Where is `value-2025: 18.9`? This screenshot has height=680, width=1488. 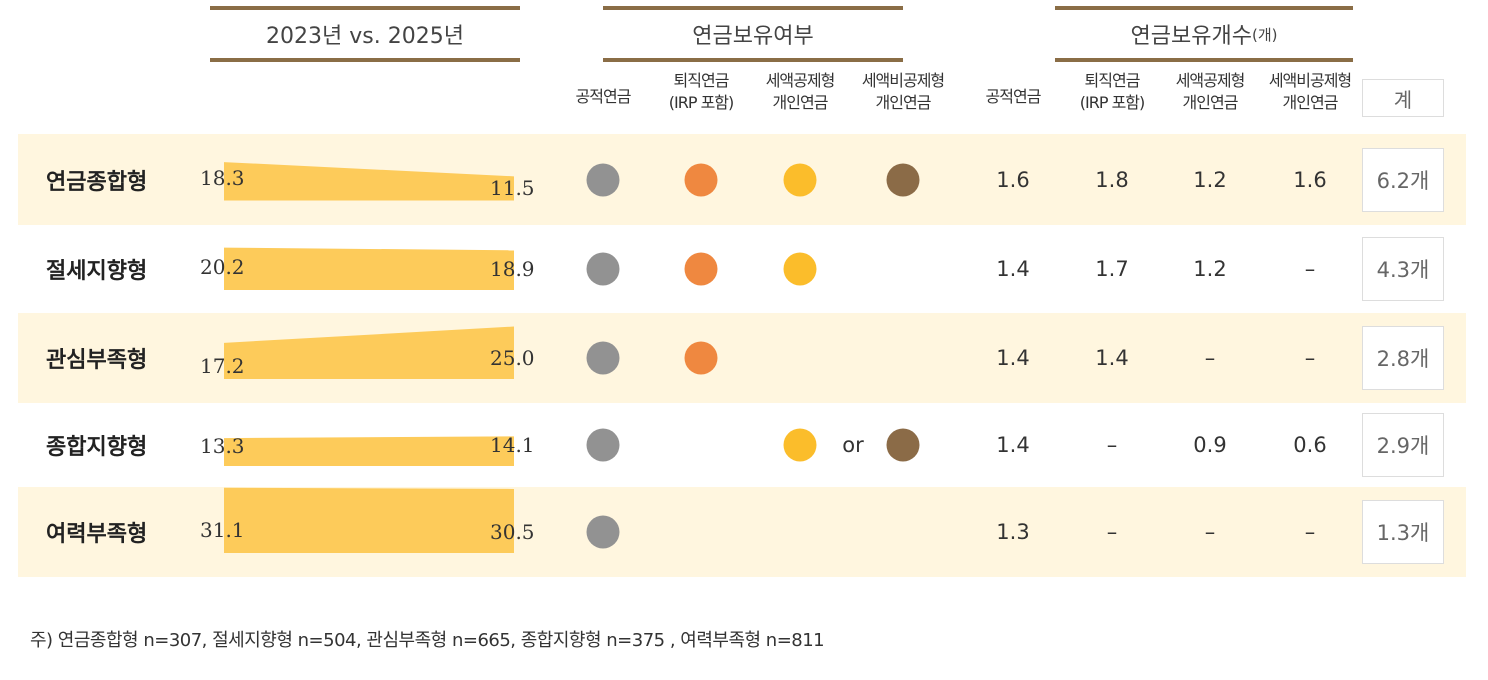
value-2025: 18.9 is located at coordinates (512, 269).